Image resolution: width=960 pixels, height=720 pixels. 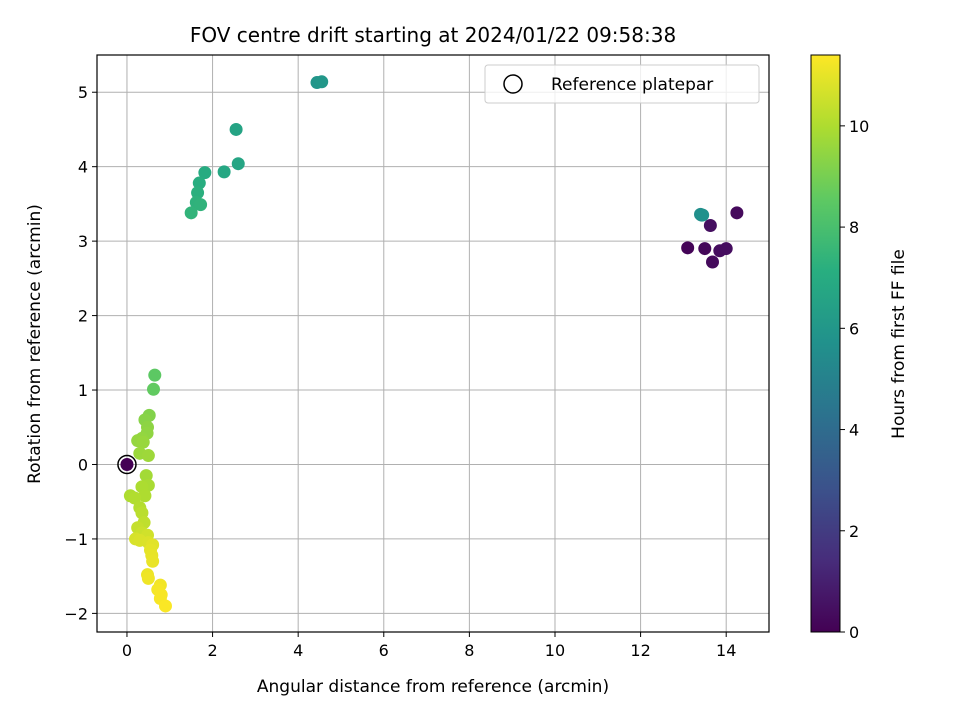 What do you see at coordinates (35, 344) in the screenshot?
I see `y-axis-label: Rotation from reference (arcmin)` at bounding box center [35, 344].